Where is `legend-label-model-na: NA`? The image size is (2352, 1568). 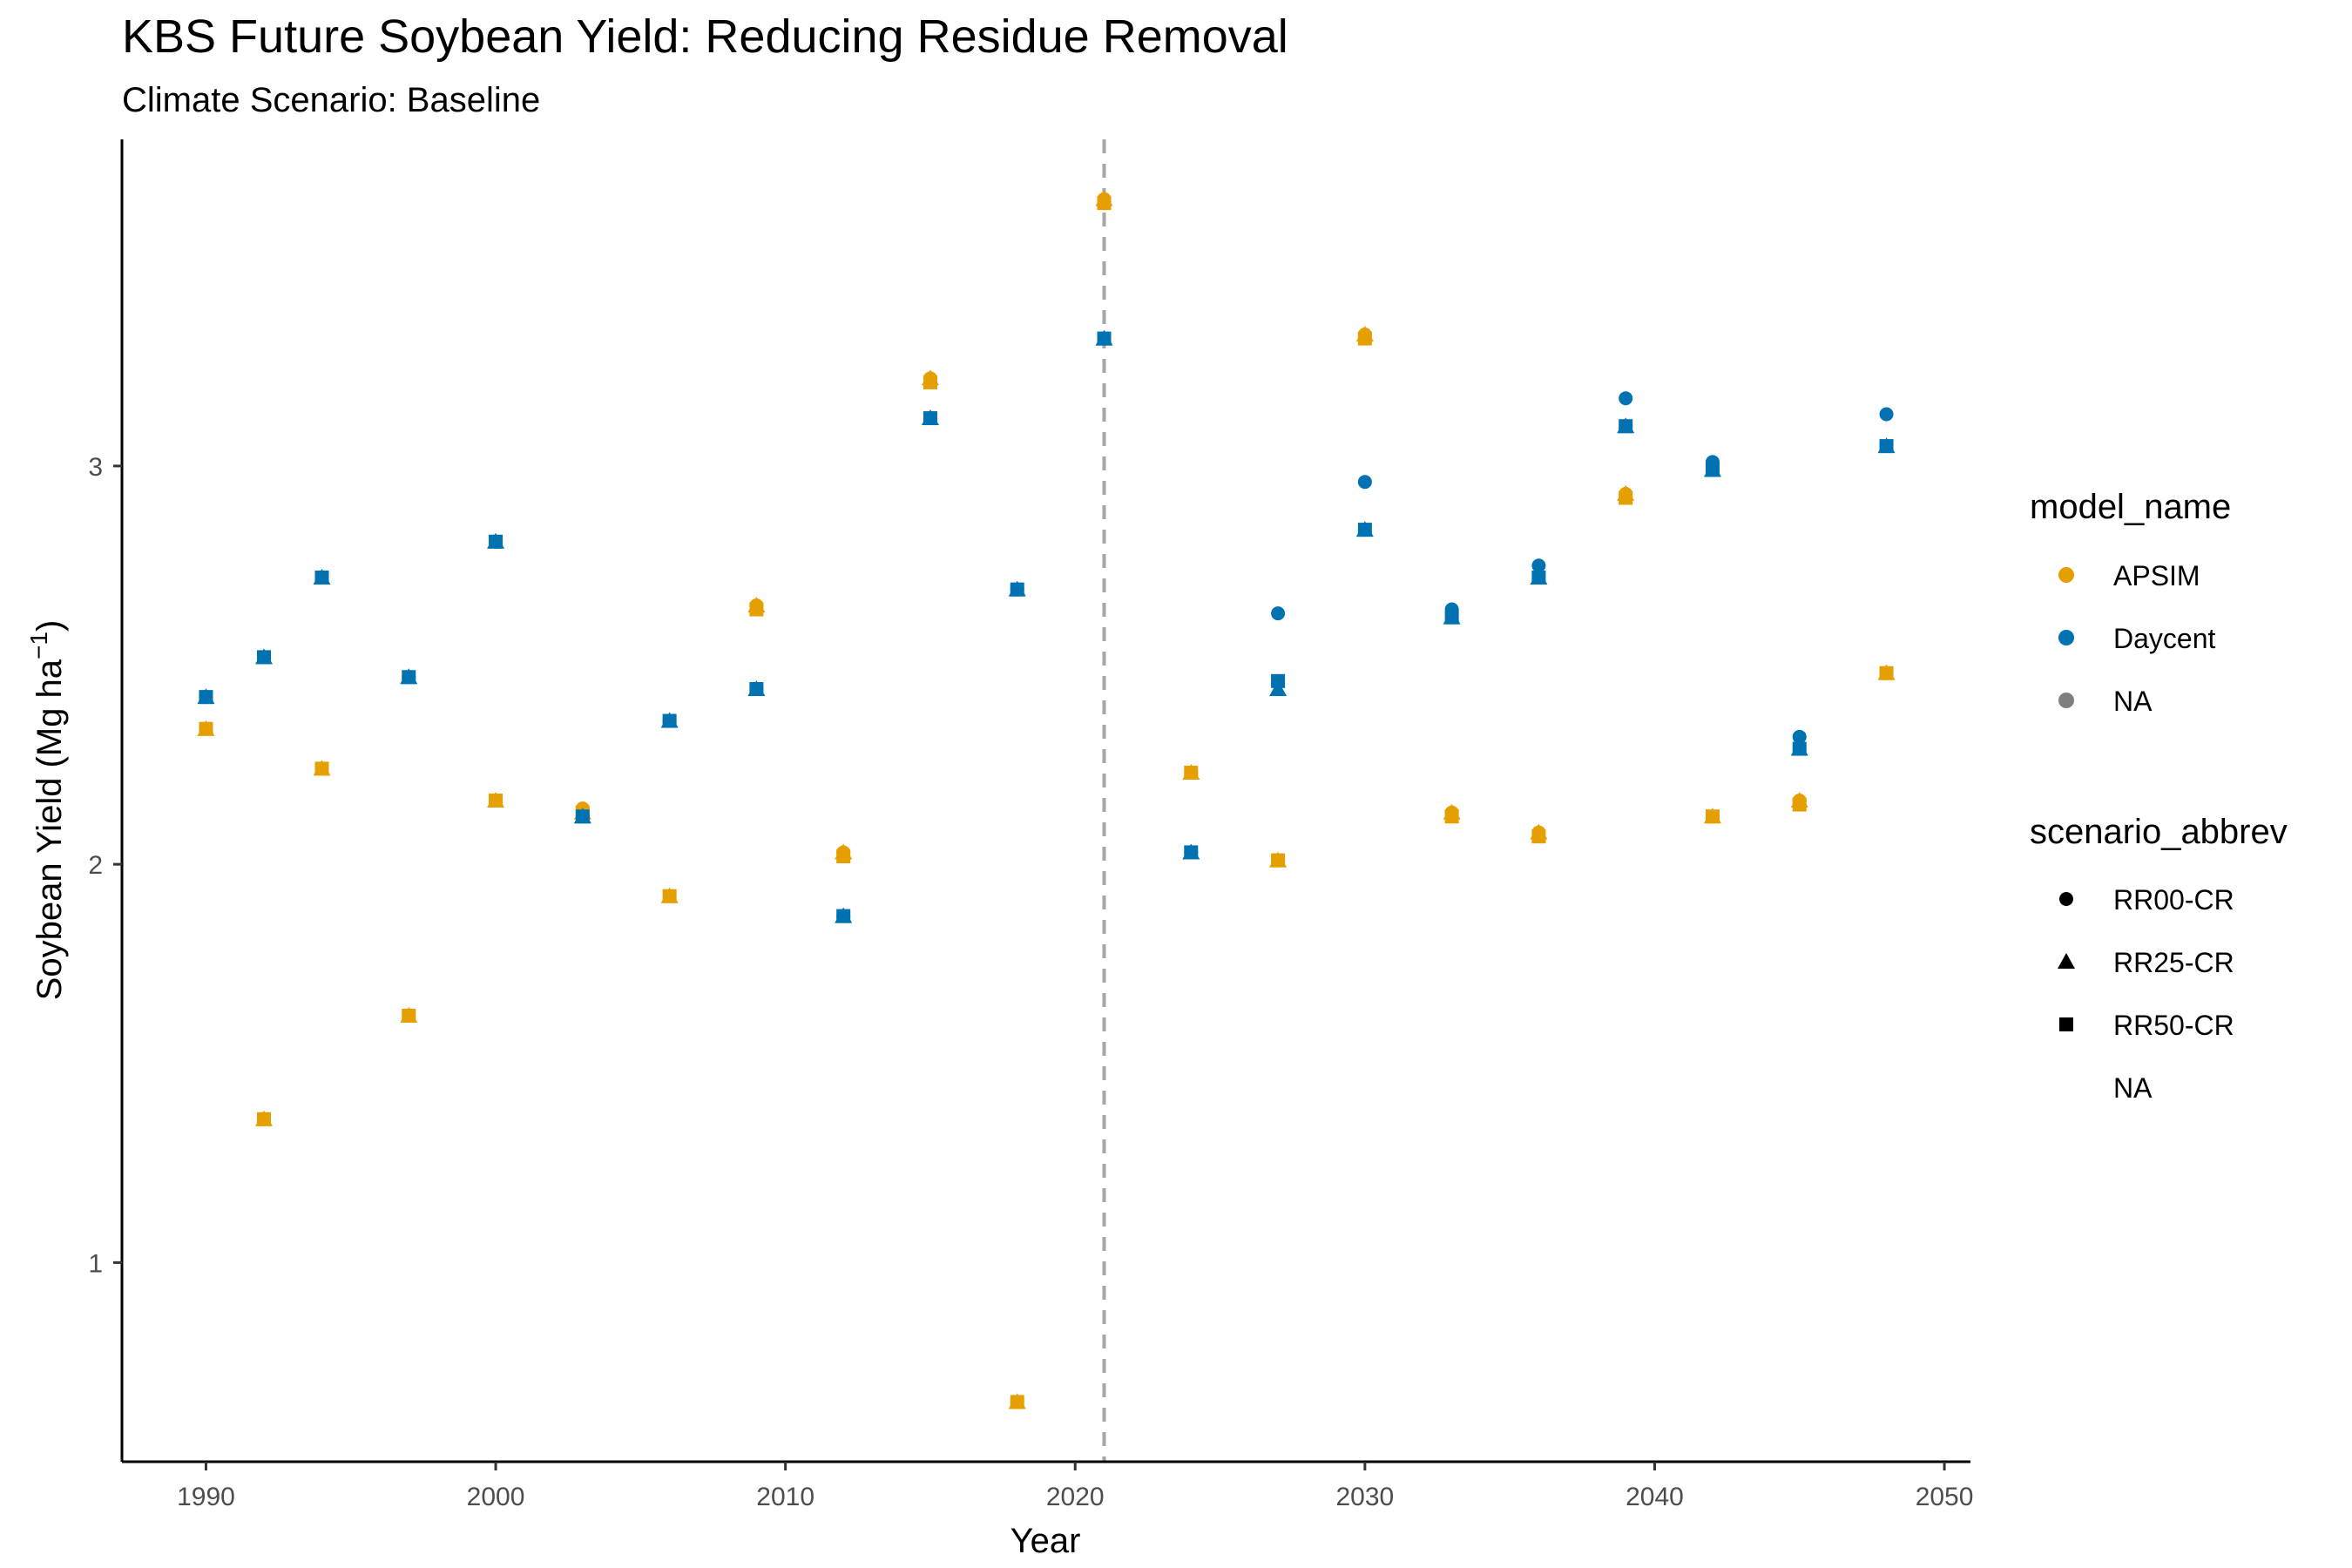
legend-label-model-na: NA is located at coordinates (2133, 702).